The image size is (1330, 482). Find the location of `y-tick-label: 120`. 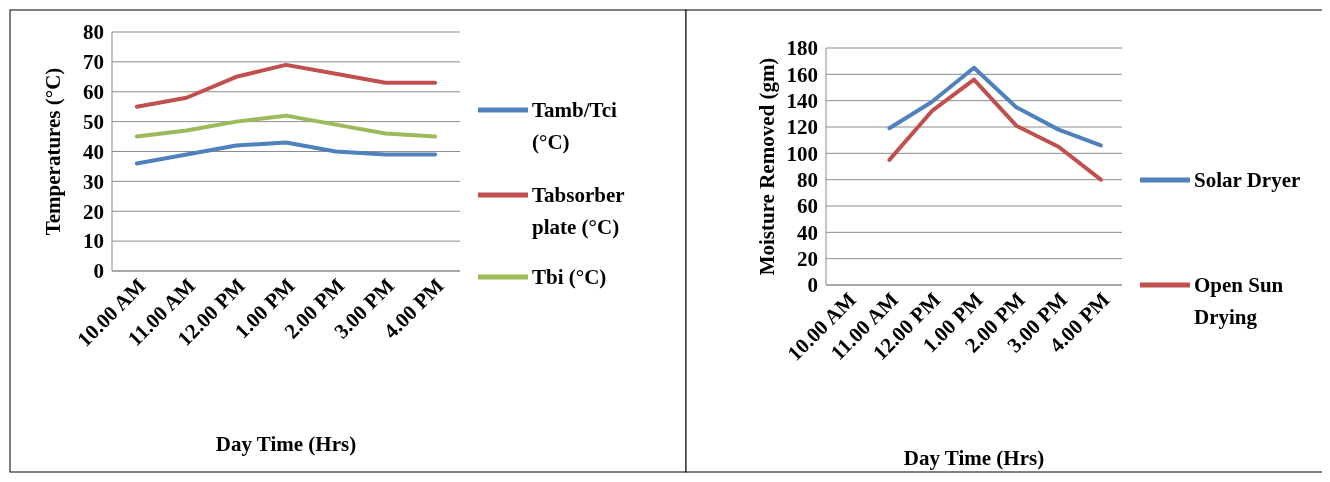

y-tick-label: 120 is located at coordinates (802, 127).